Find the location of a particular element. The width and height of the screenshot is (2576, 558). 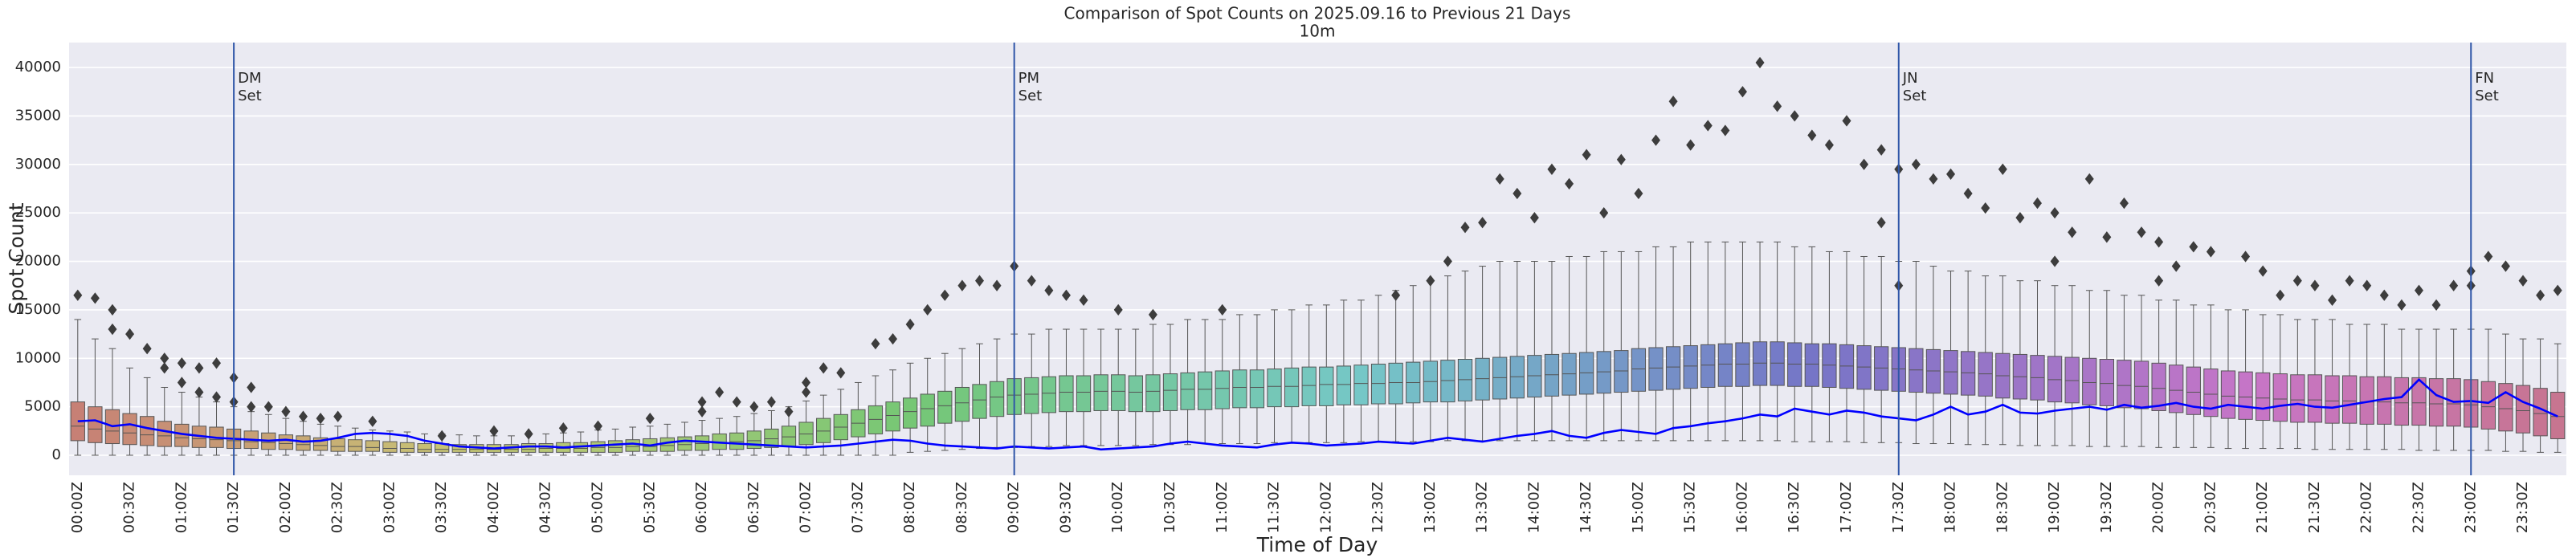

x-tick-label: 08:00Z is located at coordinates (909, 507).